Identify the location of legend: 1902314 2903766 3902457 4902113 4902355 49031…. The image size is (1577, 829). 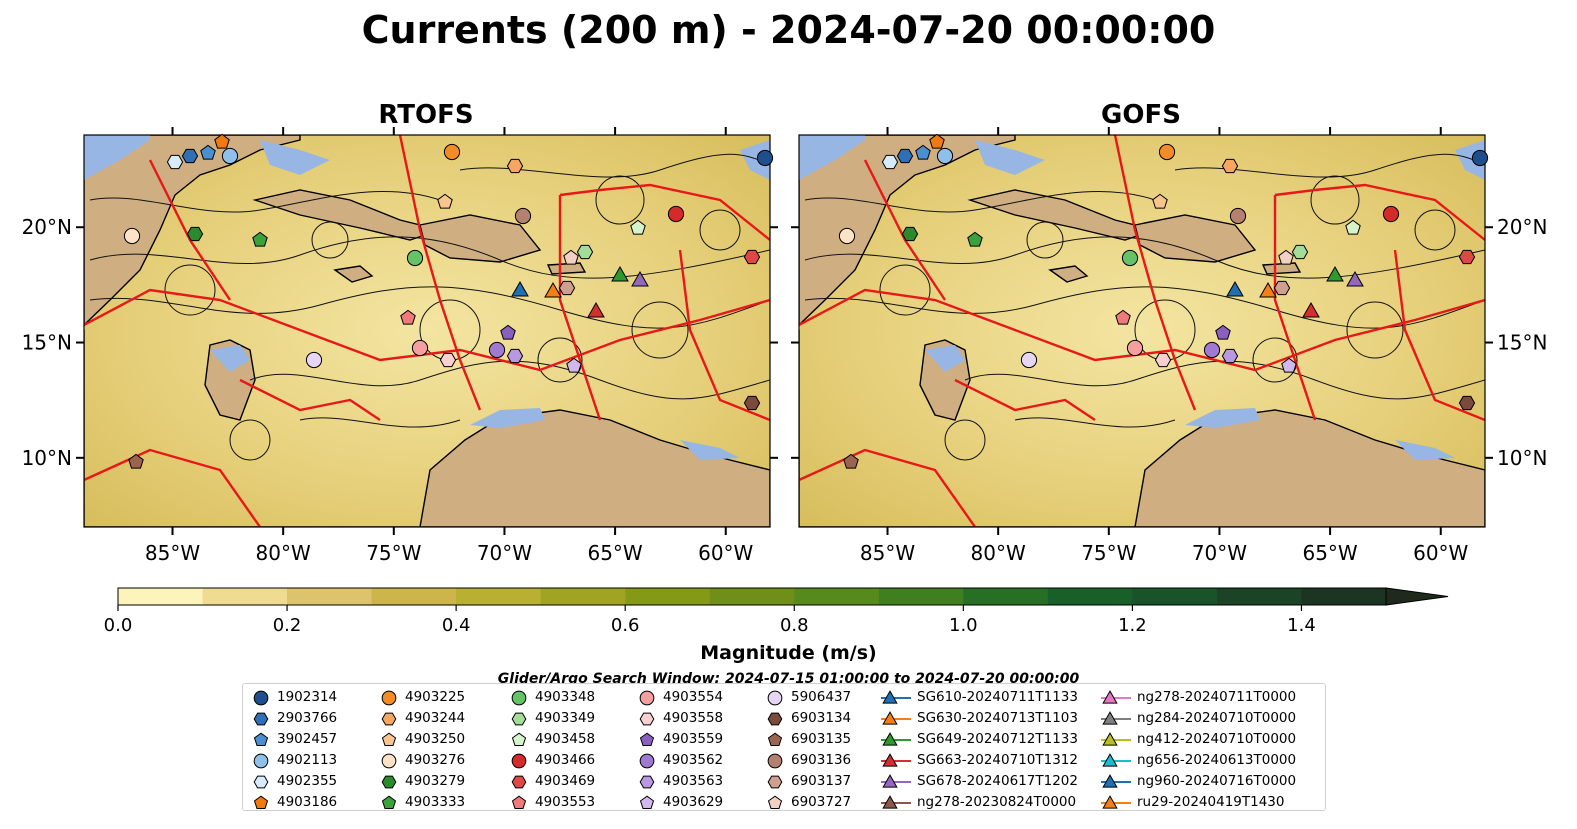
(784, 747).